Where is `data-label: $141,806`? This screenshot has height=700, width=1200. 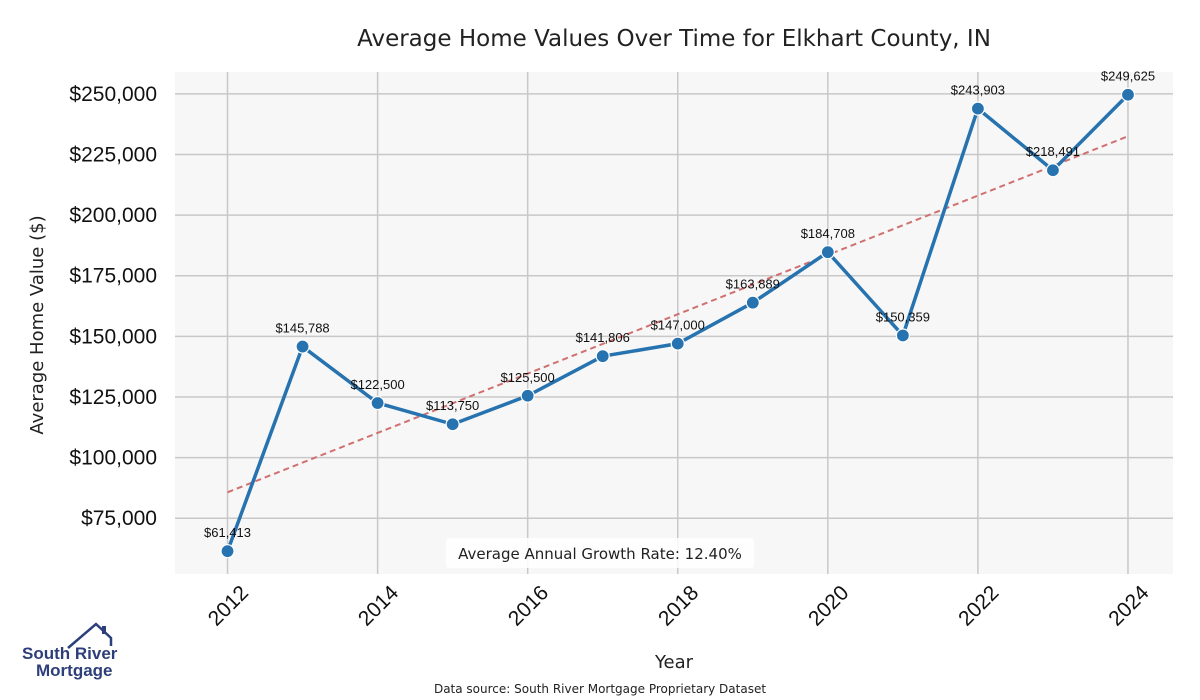 data-label: $141,806 is located at coordinates (603, 337).